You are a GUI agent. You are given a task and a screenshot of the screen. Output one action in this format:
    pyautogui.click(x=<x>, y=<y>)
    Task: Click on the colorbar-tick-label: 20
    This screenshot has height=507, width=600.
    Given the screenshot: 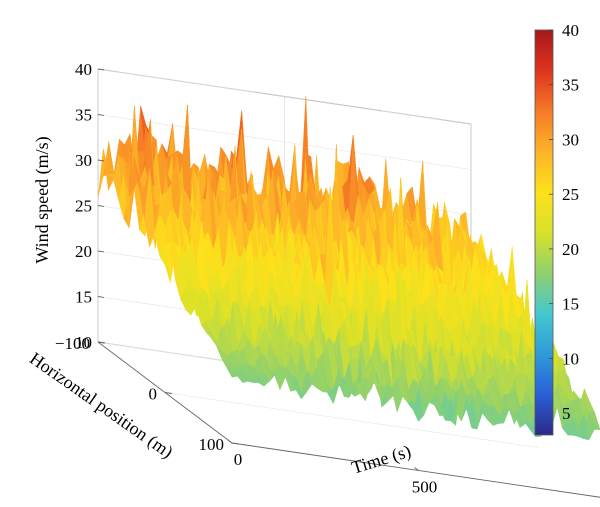 What is the action you would take?
    pyautogui.click(x=570, y=249)
    